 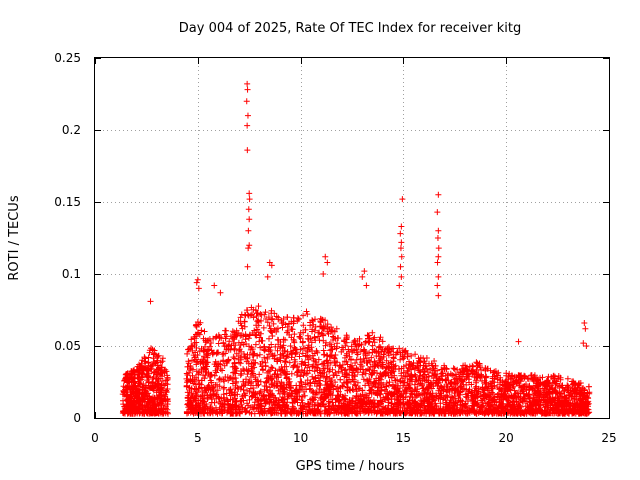 What do you see at coordinates (67, 202) in the screenshot?
I see `y-tick-label: 0.15` at bounding box center [67, 202].